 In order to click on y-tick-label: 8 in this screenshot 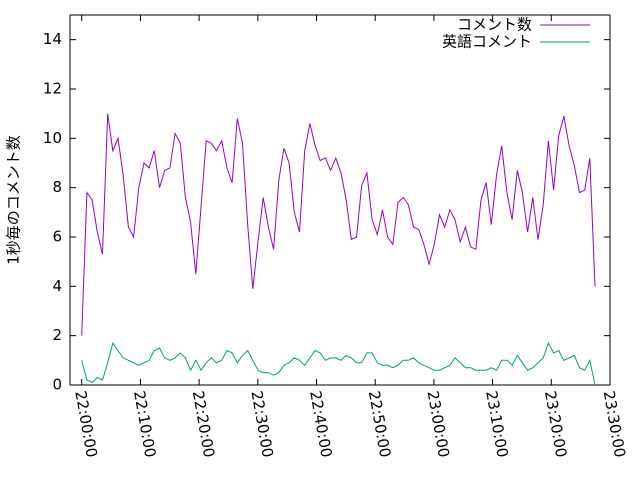, I will do `click(57, 187)`.